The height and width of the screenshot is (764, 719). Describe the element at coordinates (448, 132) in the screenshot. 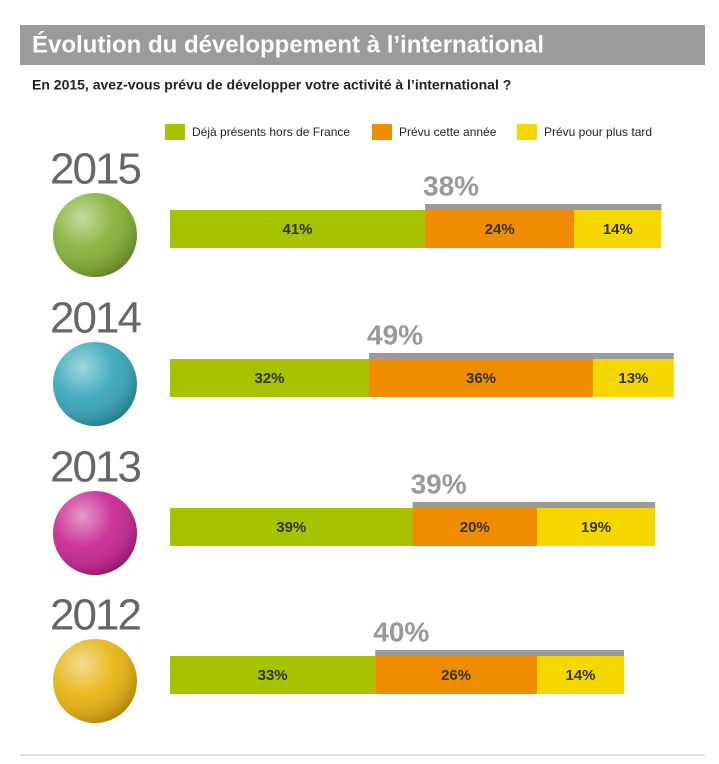

I see `legend-label: Prévu cette année` at that location.